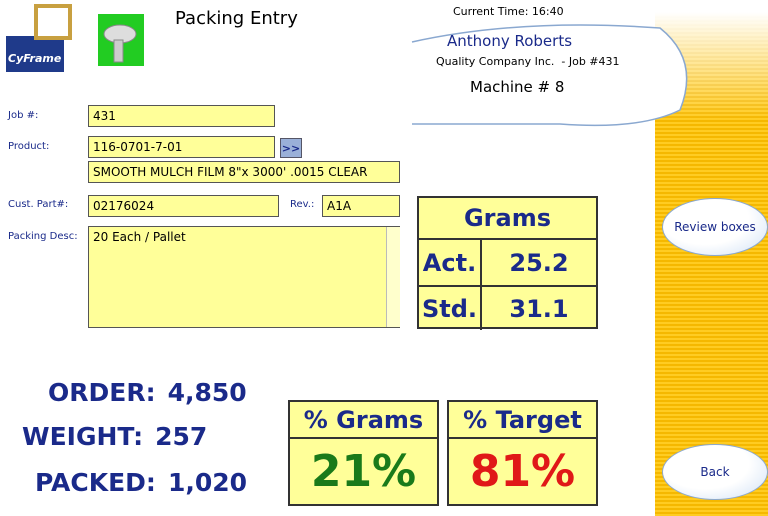 The width and height of the screenshot is (768, 516). Describe the element at coordinates (181, 116) in the screenshot. I see `job-field: 431` at that location.